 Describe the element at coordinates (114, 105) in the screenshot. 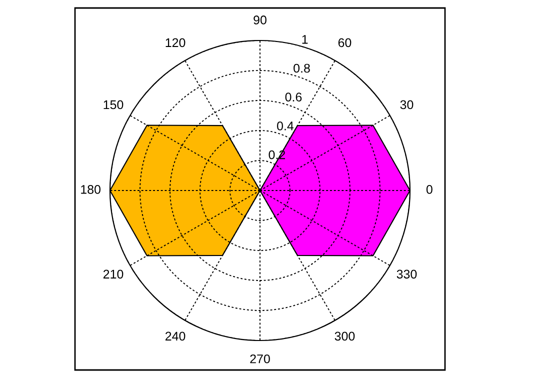

I see `spoke-label: 150` at that location.